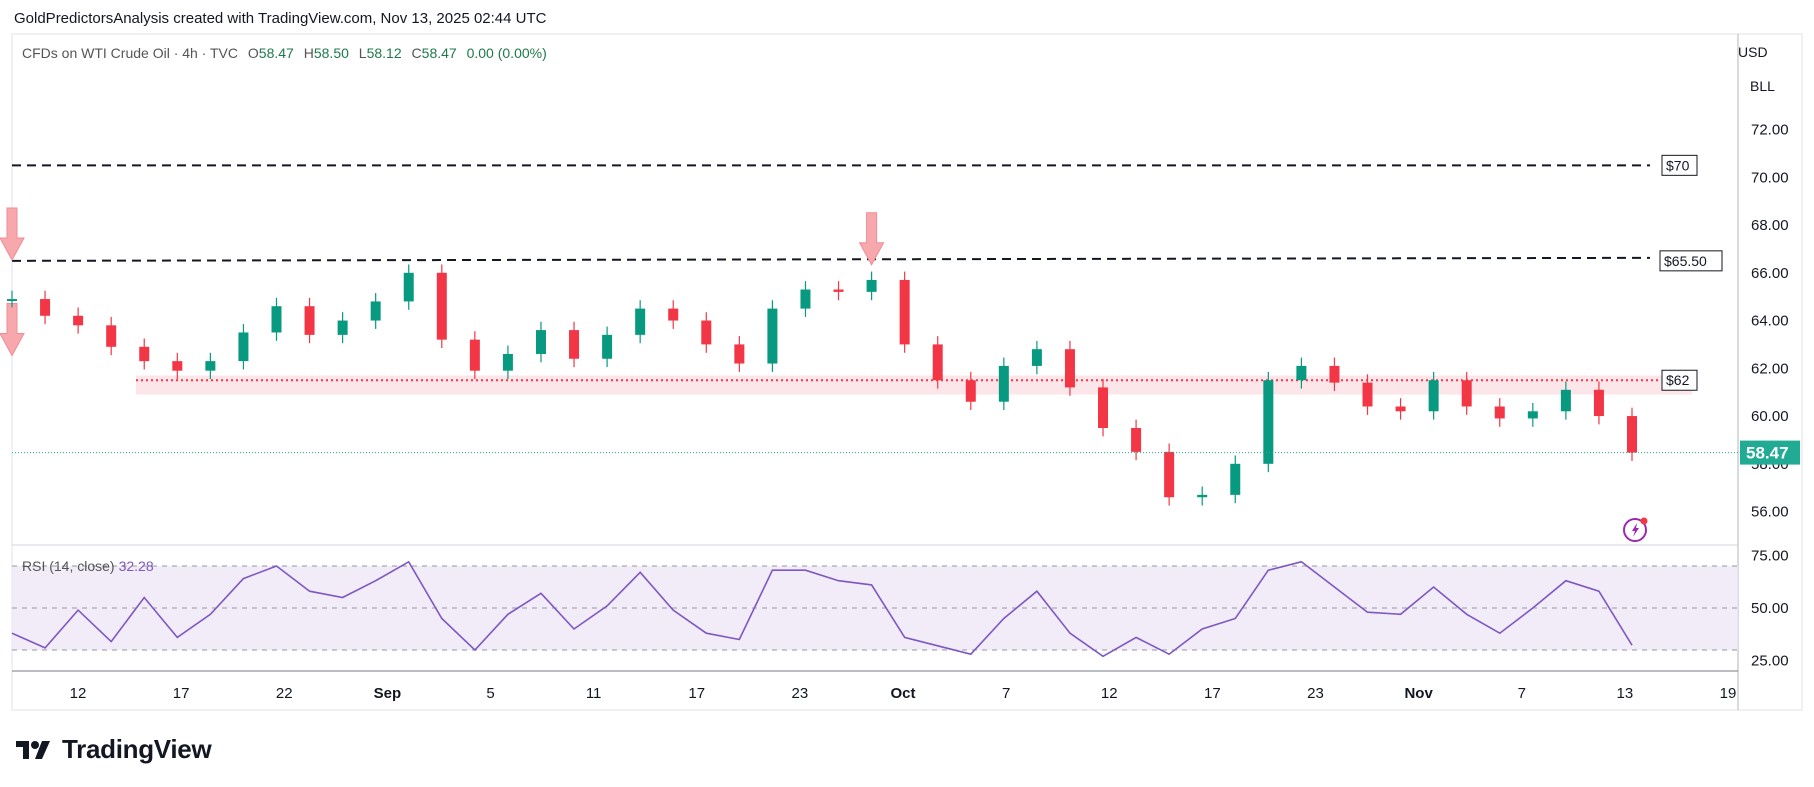 Image resolution: width=1814 pixels, height=787 pixels. Describe the element at coordinates (594, 693) in the screenshot. I see `time-tick-label: 11` at that location.